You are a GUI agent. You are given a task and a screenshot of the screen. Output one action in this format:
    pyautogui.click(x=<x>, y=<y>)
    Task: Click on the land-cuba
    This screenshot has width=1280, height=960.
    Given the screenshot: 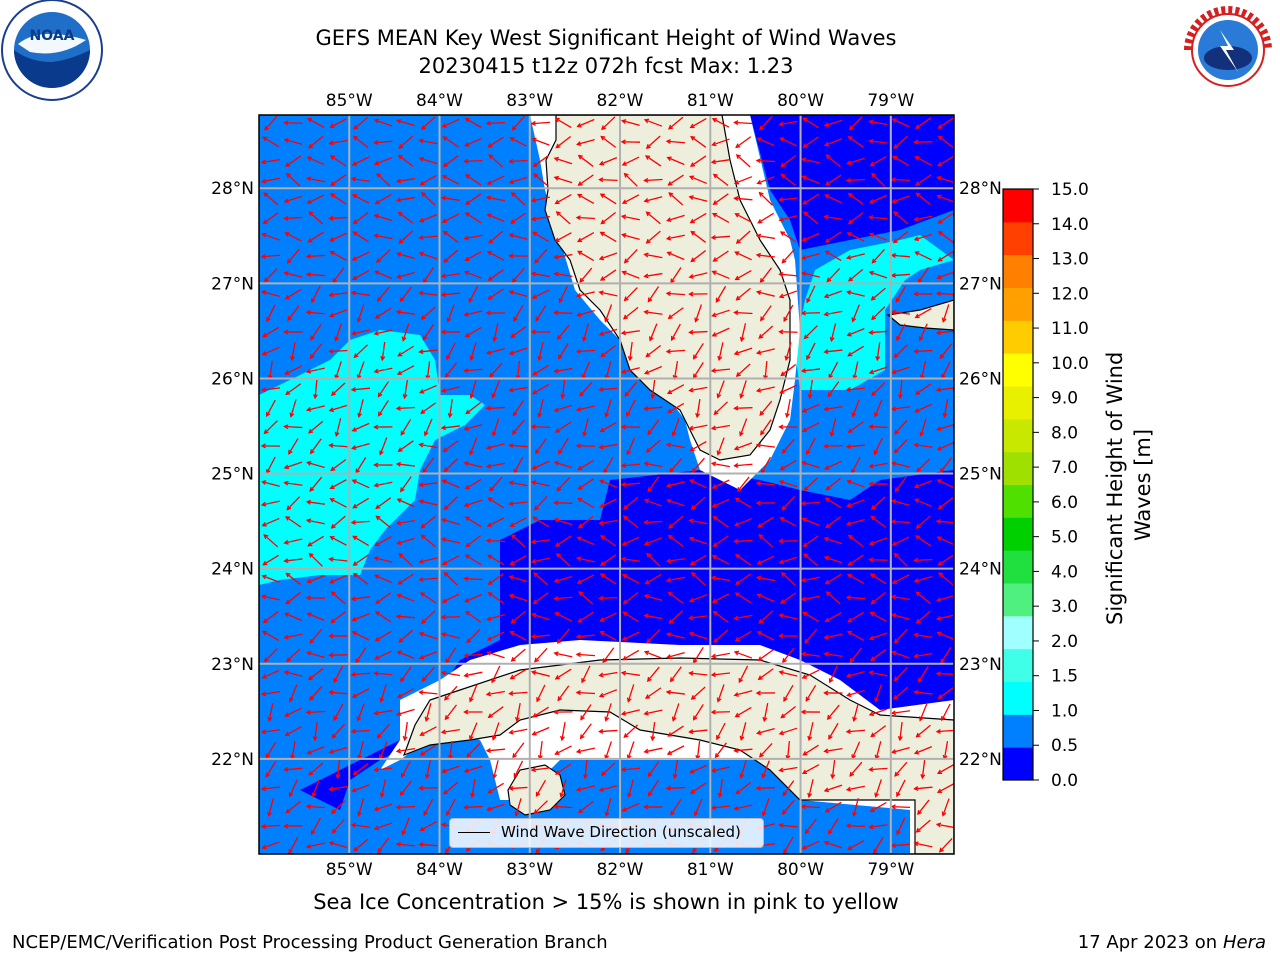 What is the action you would take?
    pyautogui.click(x=678, y=755)
    